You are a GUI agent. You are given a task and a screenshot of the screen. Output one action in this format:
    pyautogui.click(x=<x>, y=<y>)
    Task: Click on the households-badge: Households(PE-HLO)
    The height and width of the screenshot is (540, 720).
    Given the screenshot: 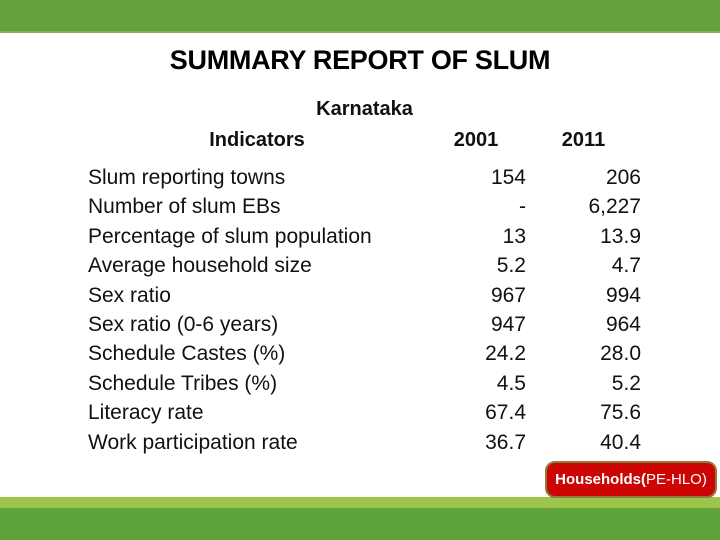 What is the action you would take?
    pyautogui.click(x=631, y=479)
    